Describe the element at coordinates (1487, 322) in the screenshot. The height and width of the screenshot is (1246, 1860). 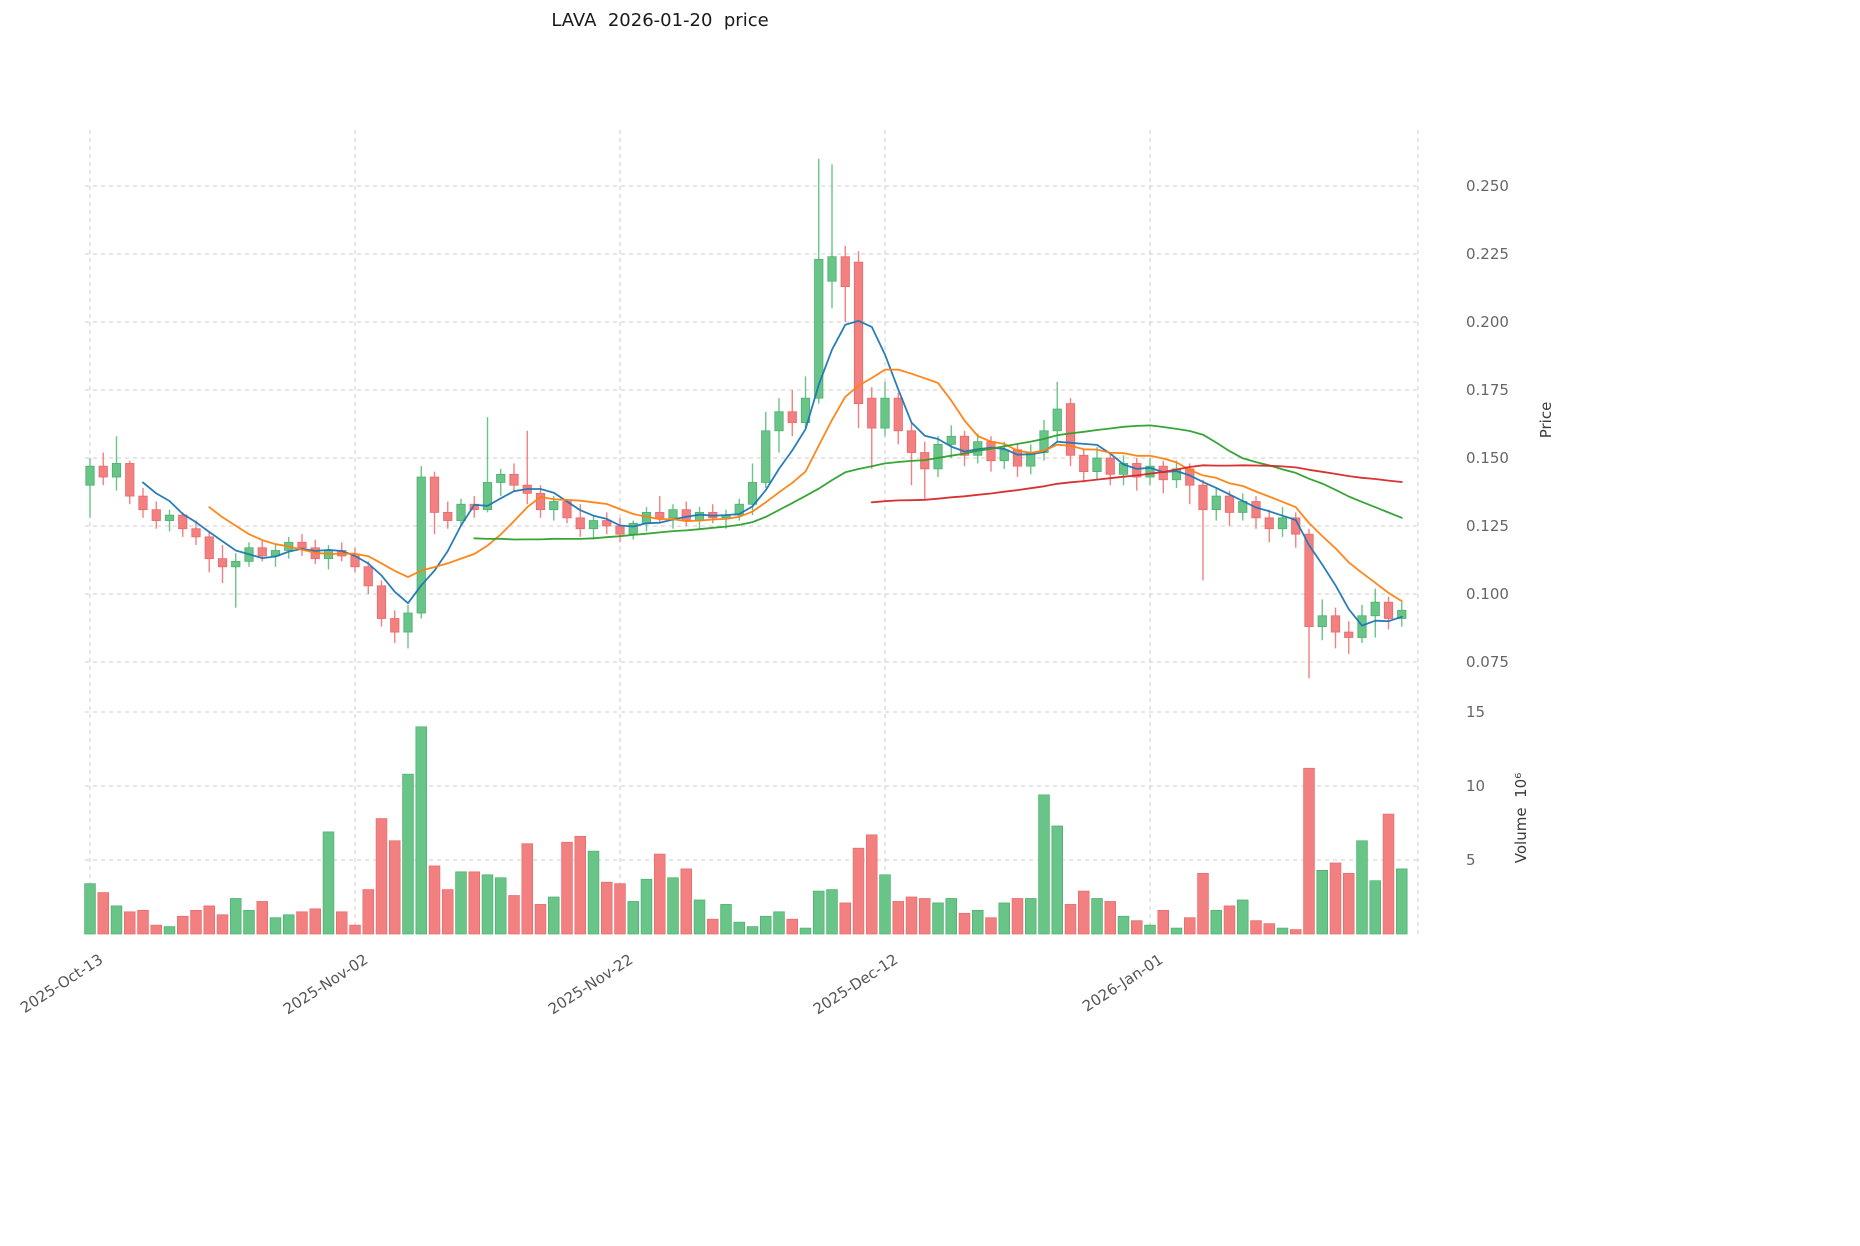
I see `price-tick-label: 0.200` at that location.